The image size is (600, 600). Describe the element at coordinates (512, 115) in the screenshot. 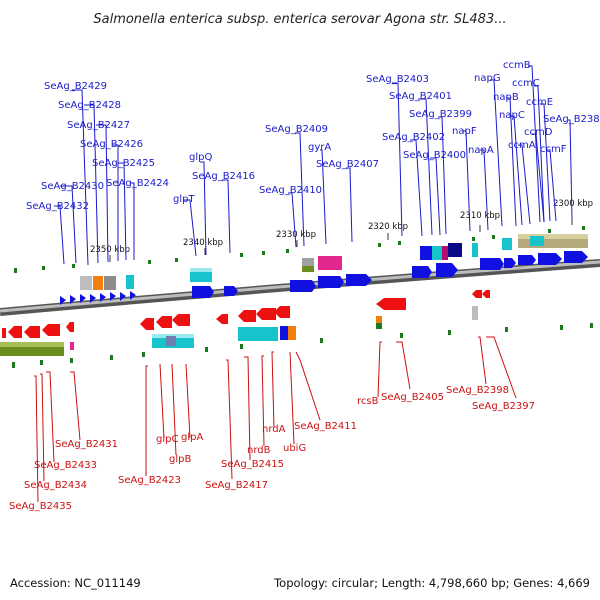

I see `gene-label: napC` at that location.